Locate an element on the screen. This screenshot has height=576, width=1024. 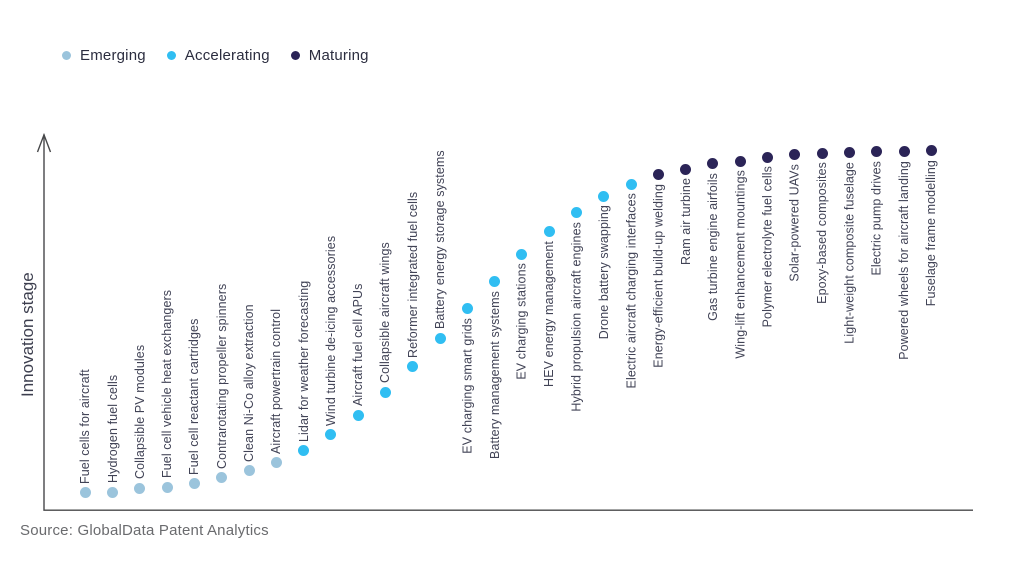
legend-label: Maturing is located at coordinates (338, 55).